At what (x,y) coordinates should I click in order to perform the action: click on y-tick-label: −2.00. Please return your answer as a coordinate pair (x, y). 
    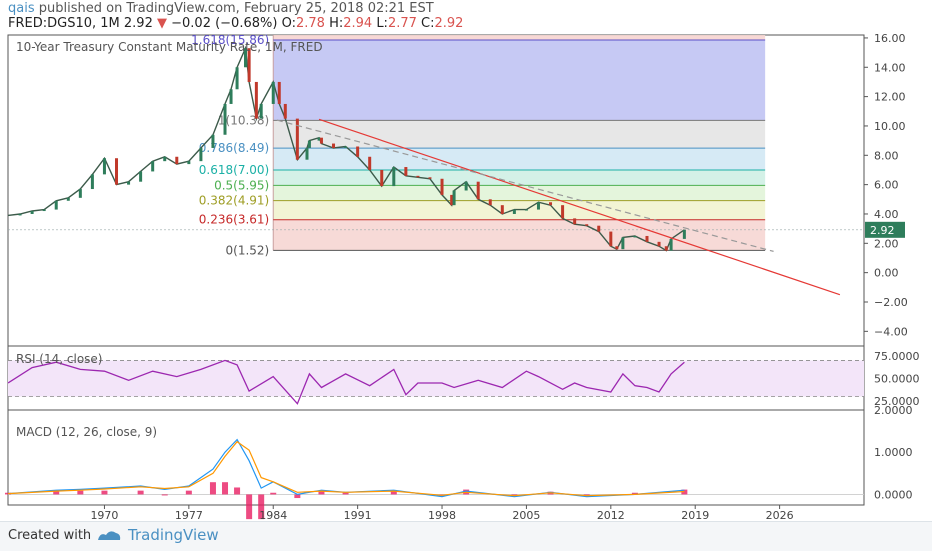
    Looking at the image, I should click on (891, 302).